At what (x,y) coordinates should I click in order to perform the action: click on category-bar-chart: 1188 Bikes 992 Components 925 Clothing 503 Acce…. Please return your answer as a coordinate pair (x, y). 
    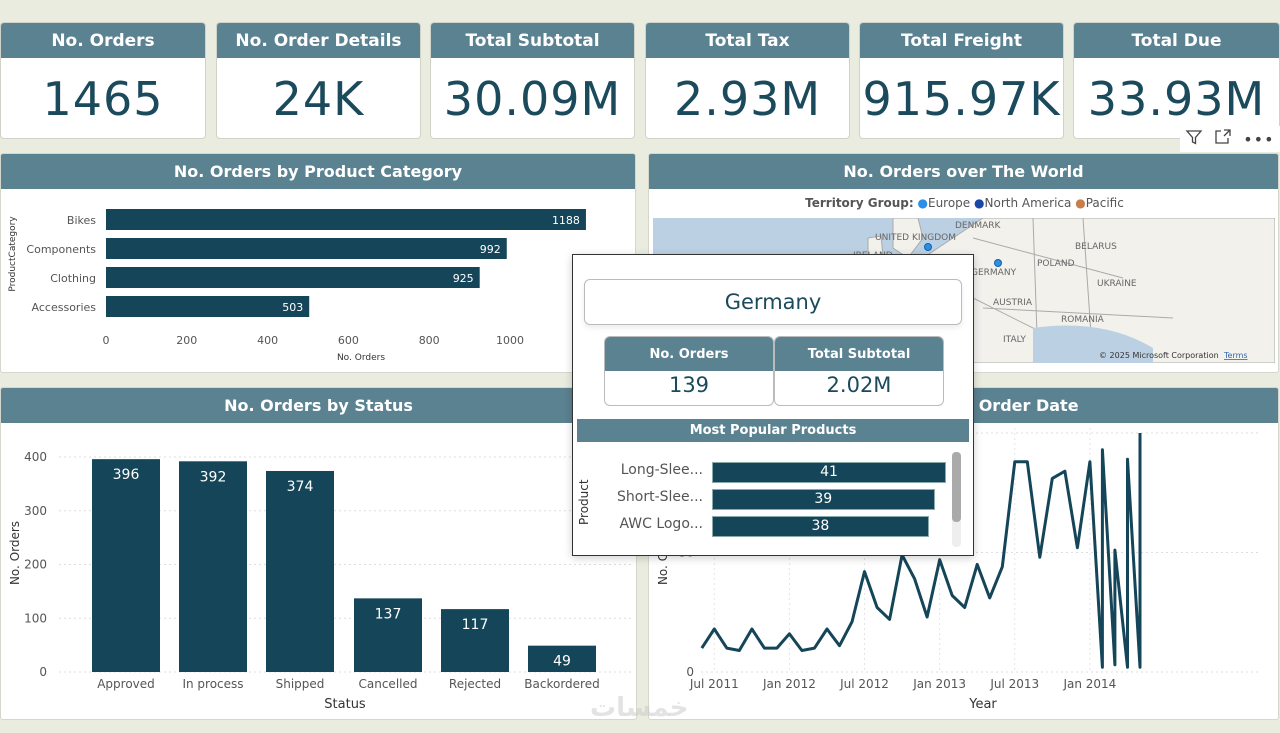
    Looking at the image, I should click on (297, 286).